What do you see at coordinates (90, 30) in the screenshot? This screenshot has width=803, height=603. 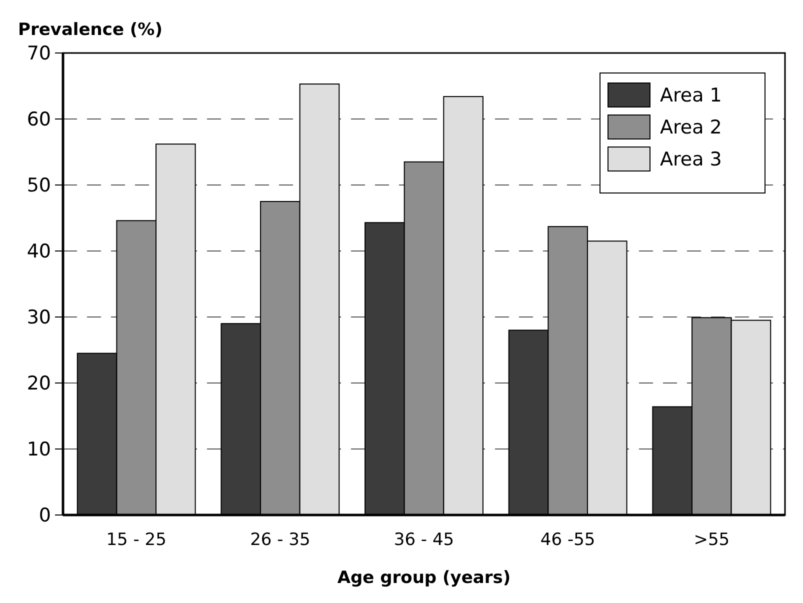 I see `y-axis-title: Prevalence (%)` at bounding box center [90, 30].